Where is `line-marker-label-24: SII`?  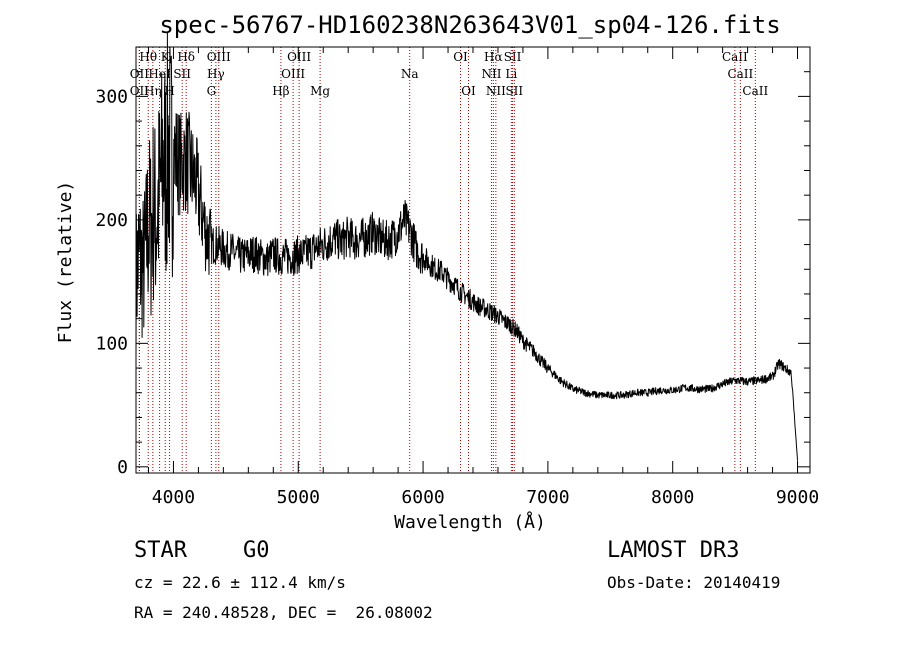 line-marker-label-24: SII is located at coordinates (514, 91).